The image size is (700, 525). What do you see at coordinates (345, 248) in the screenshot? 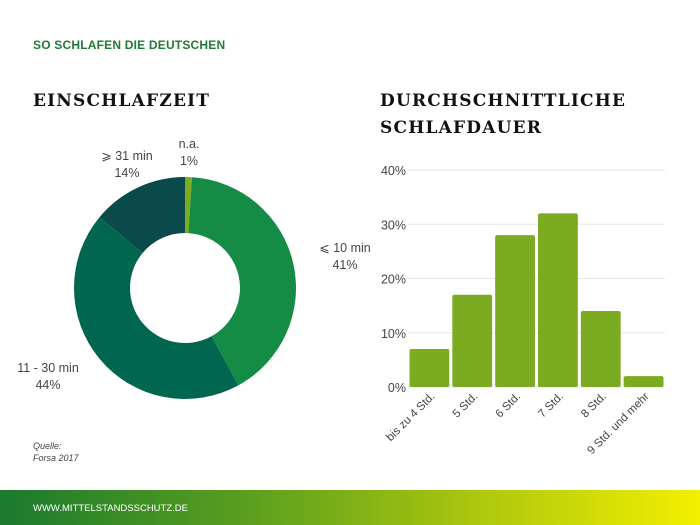
I see `slice-label: ⩽ 10 min` at bounding box center [345, 248].